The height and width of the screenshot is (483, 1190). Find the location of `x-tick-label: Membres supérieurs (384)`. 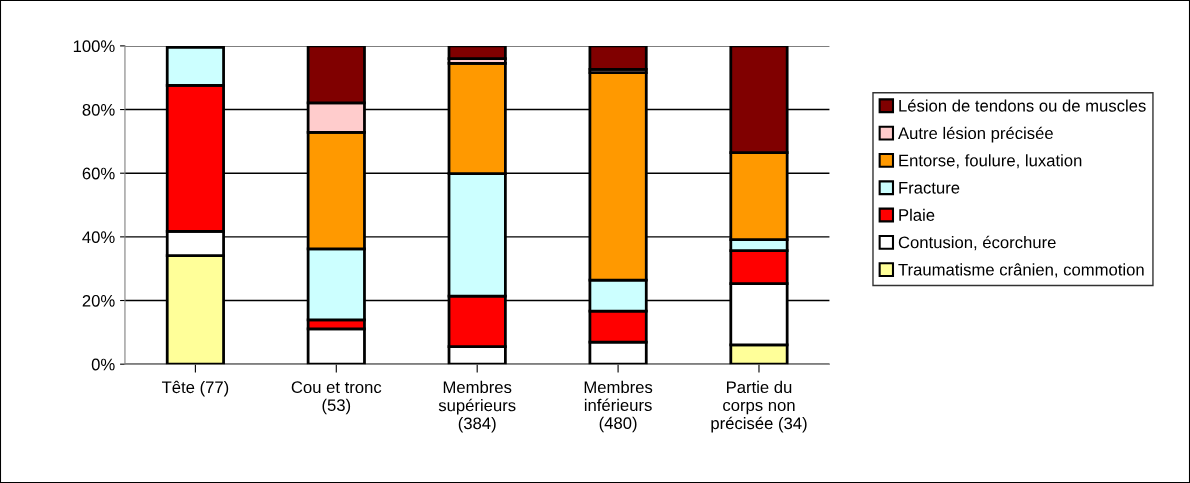

x-tick-label: Membres supérieurs (384) is located at coordinates (477, 406).